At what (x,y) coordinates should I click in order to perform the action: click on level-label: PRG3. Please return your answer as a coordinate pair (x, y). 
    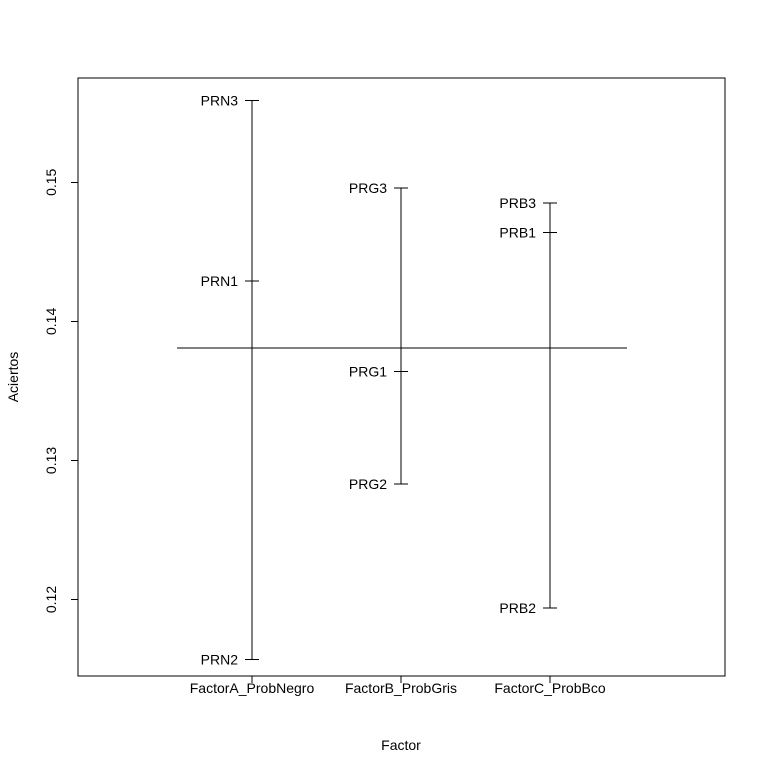
    Looking at the image, I should click on (368, 188).